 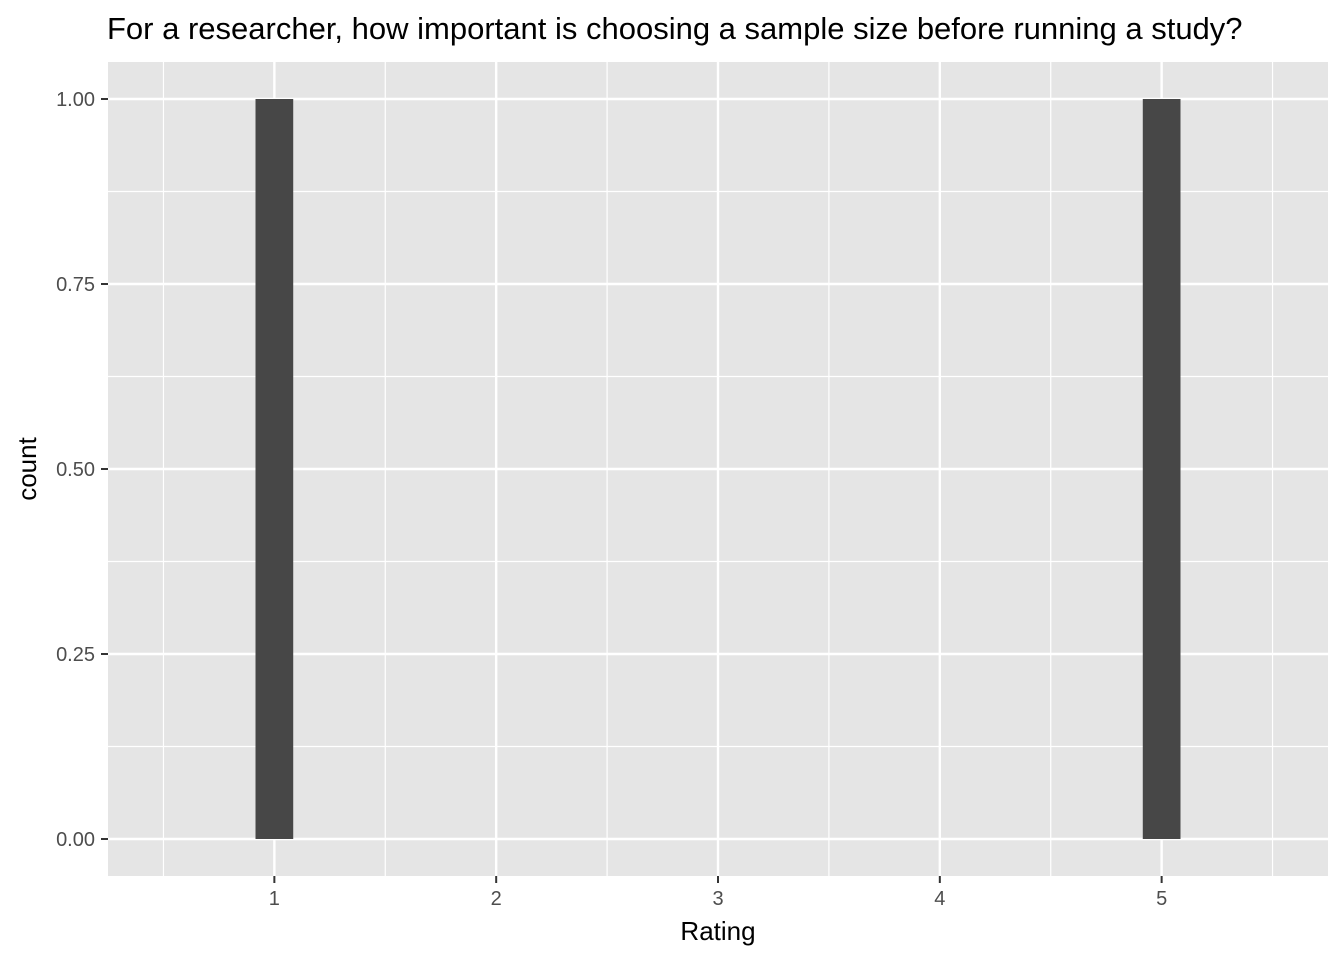 I want to click on y-axis: 0.00 0.25 0.50 0.75 1.00, so click(x=82, y=470).